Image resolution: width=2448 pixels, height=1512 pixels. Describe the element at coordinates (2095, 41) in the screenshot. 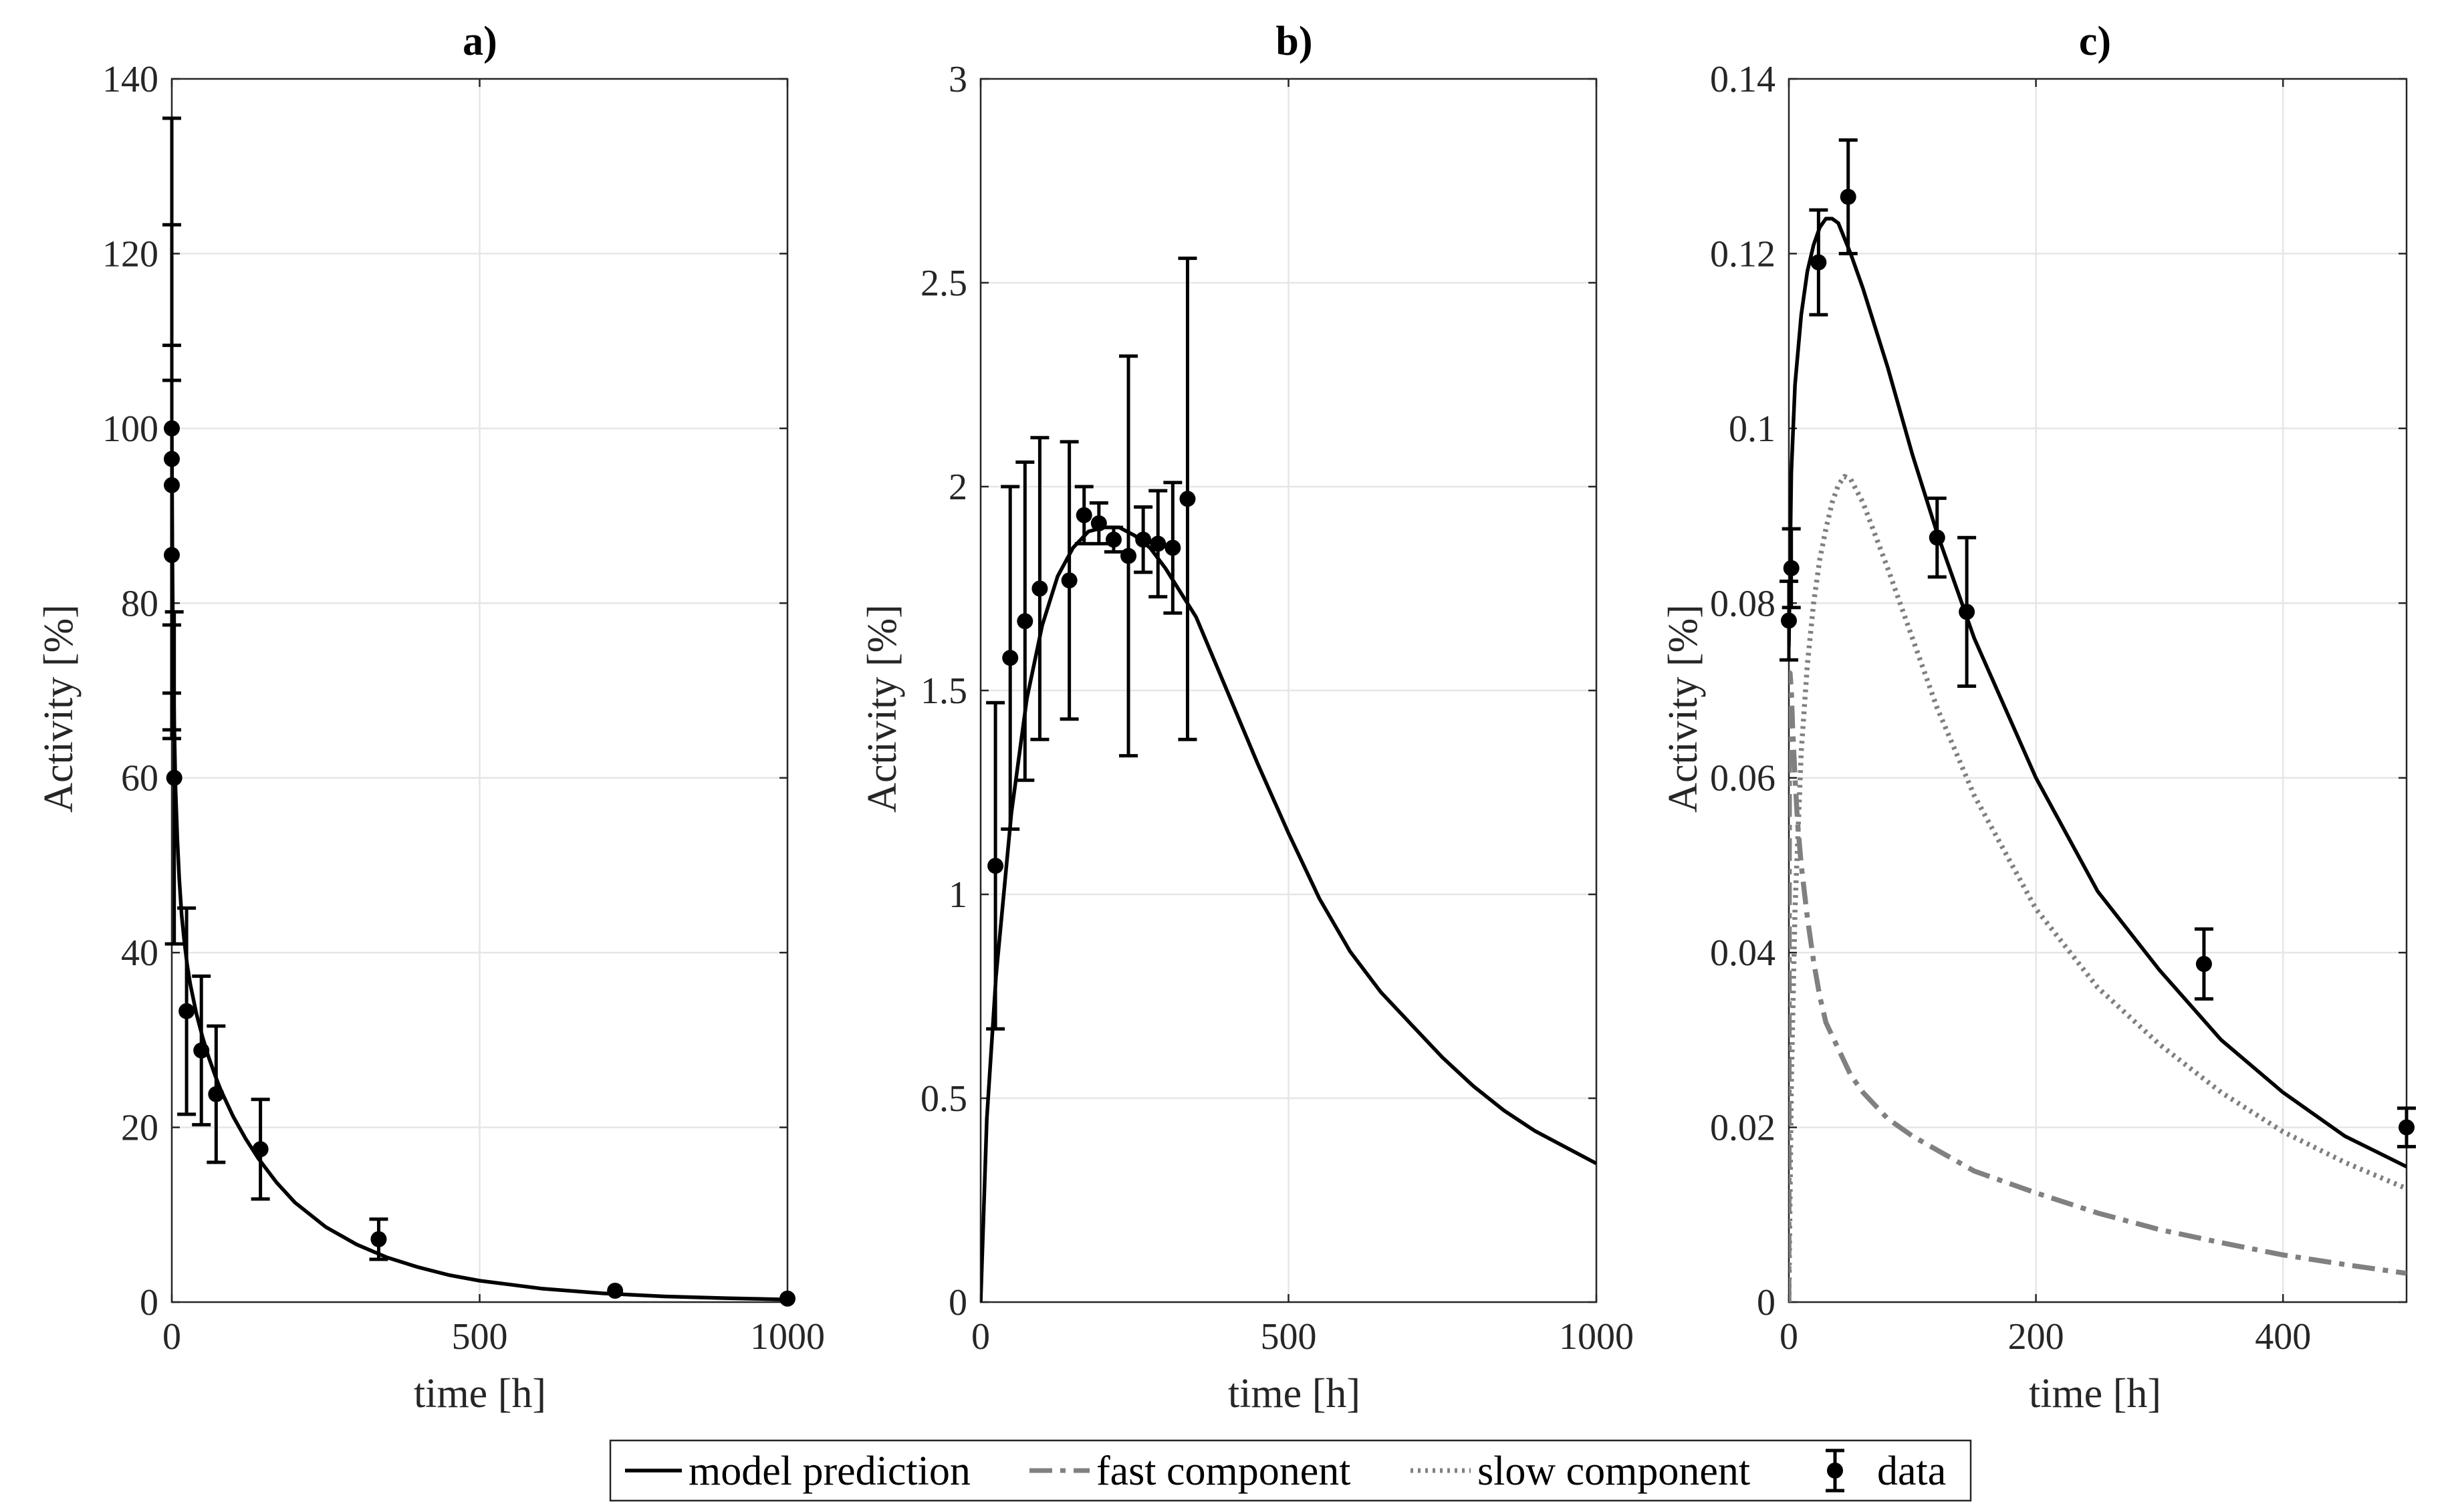

I see `panel-c-title: c)` at that location.